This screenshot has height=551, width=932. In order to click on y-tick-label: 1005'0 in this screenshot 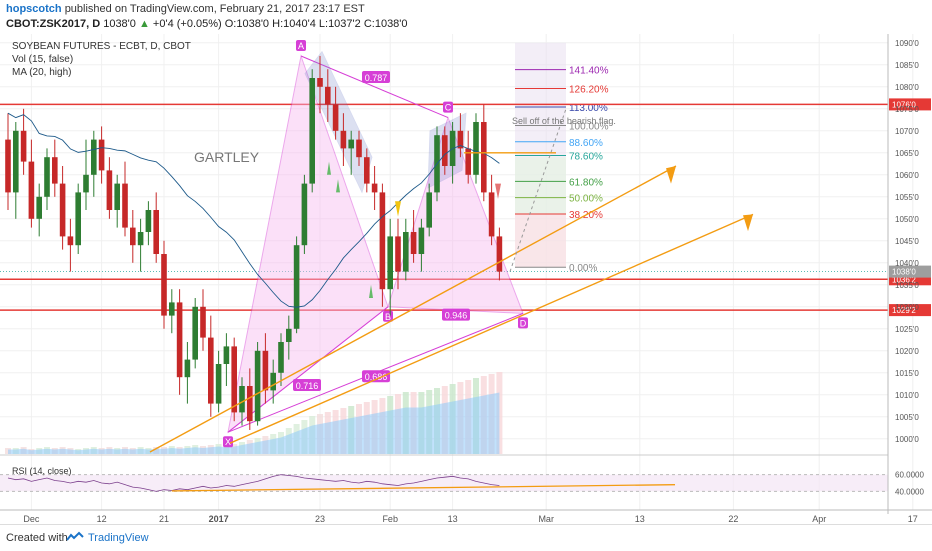, I will do `click(907, 417)`.